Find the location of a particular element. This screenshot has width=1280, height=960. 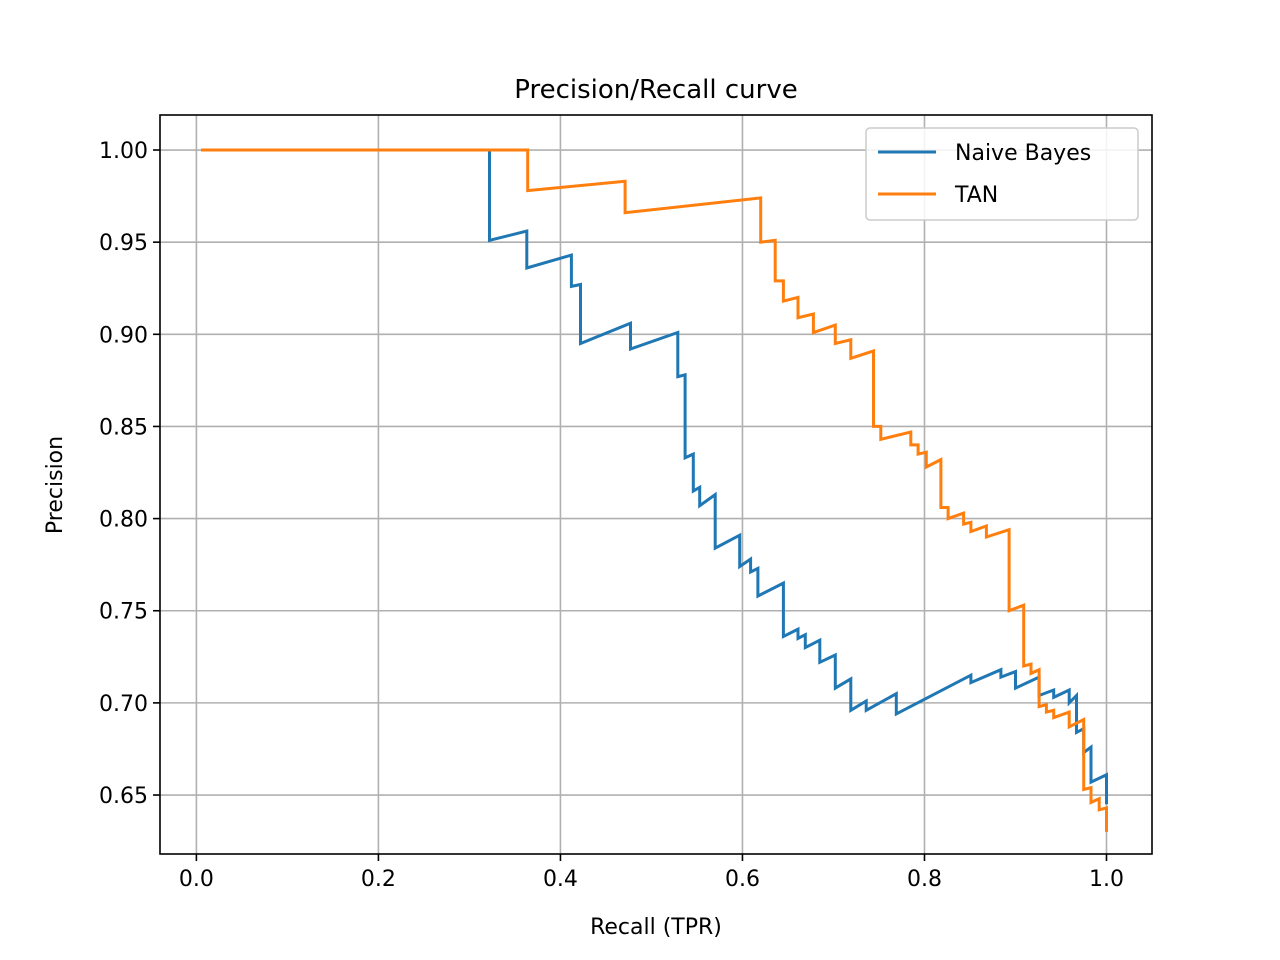

y-tick-label: 0.90 is located at coordinates (123, 335).